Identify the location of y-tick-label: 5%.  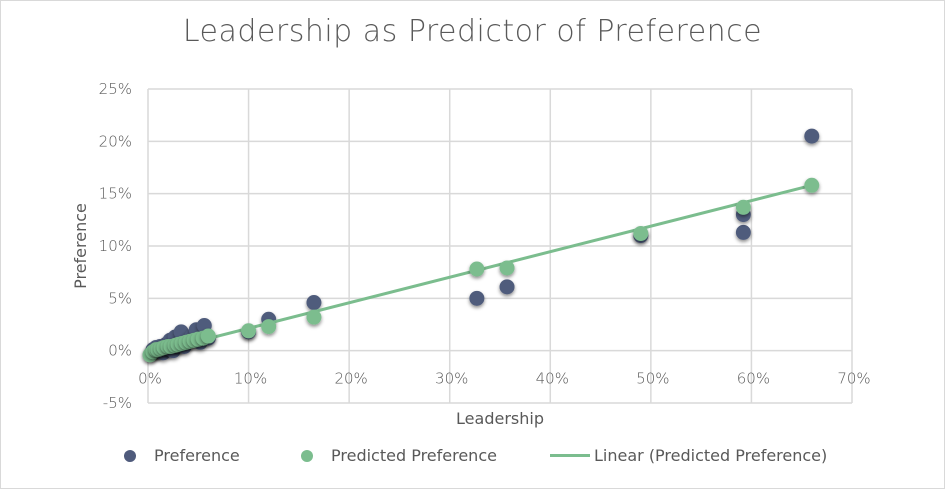
(120, 298).